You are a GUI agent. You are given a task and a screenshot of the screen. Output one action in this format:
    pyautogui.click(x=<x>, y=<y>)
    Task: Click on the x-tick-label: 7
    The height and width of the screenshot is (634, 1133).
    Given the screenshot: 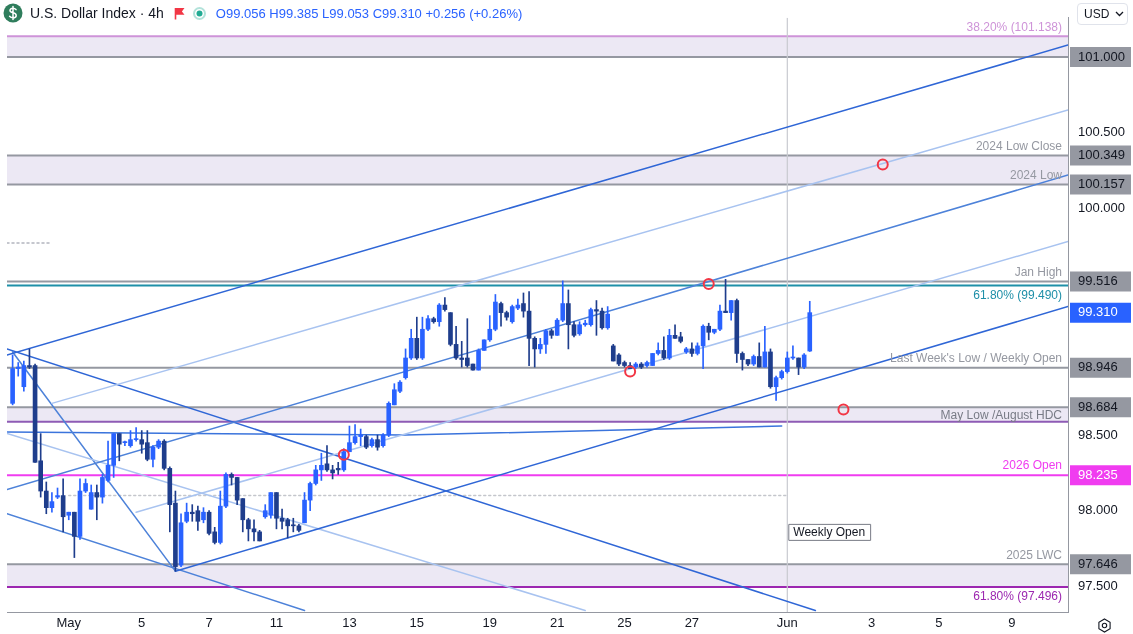 What is the action you would take?
    pyautogui.click(x=209, y=623)
    